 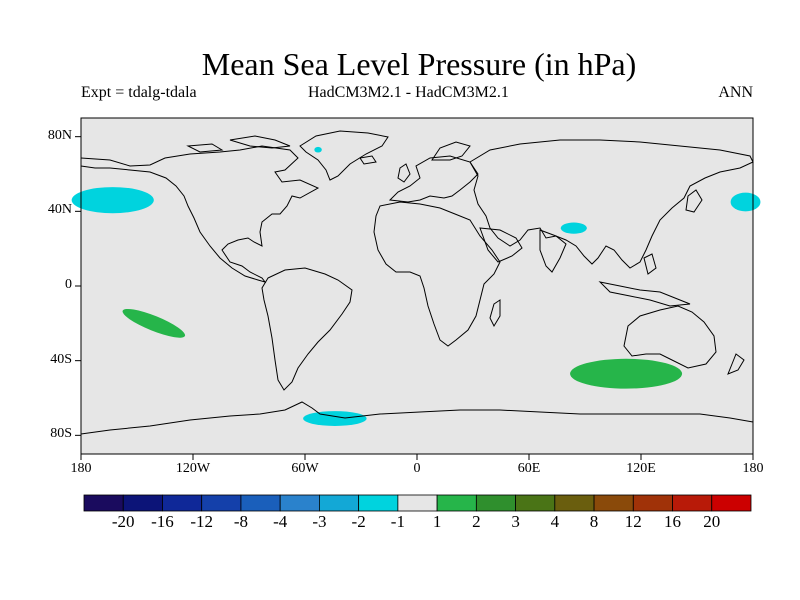 What do you see at coordinates (241, 521) in the screenshot?
I see `colorbar-label: -8` at bounding box center [241, 521].